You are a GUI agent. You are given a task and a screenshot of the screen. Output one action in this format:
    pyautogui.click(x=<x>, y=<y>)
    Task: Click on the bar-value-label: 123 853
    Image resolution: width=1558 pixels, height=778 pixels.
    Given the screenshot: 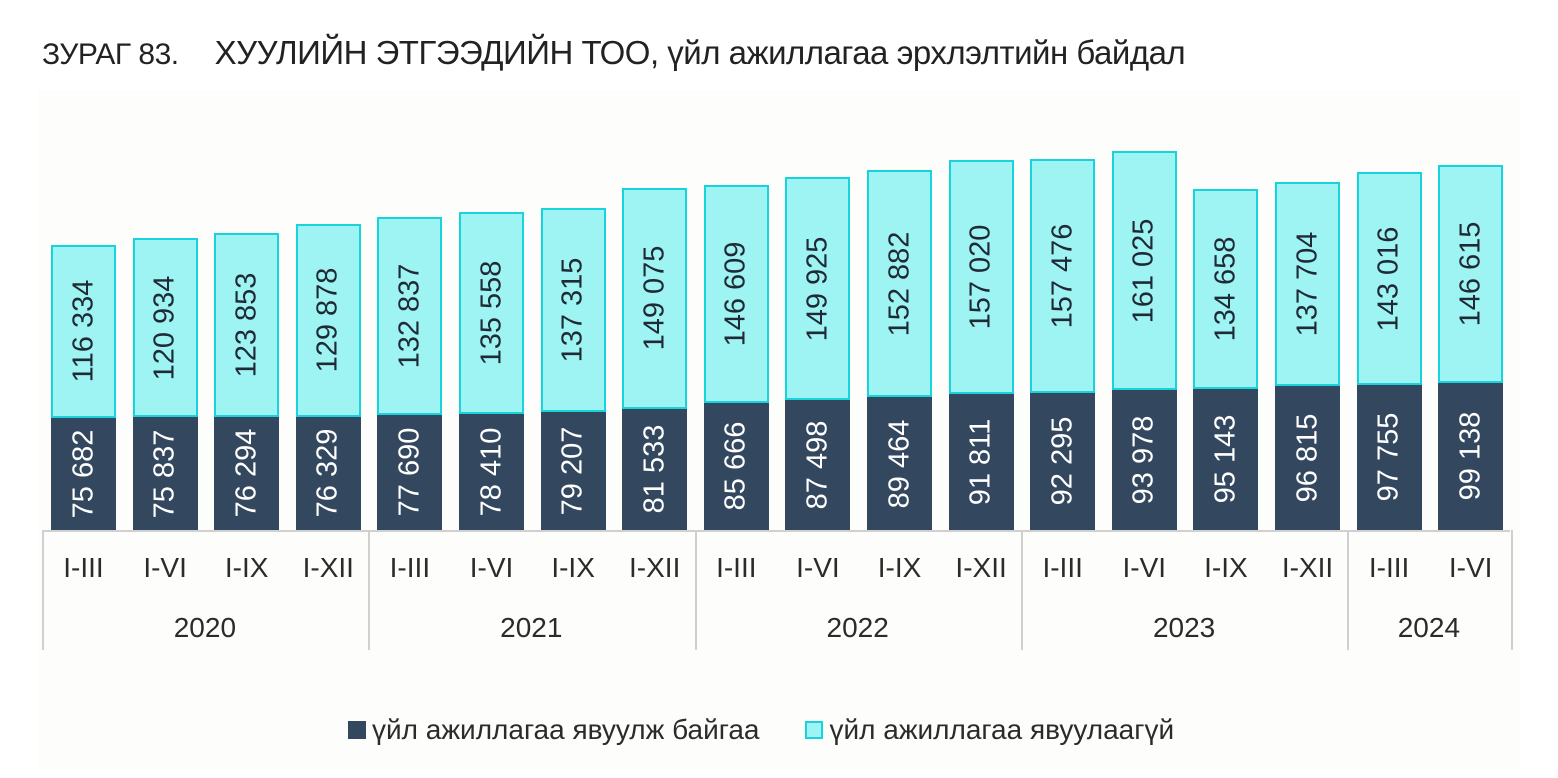 What is the action you would take?
    pyautogui.click(x=246, y=325)
    